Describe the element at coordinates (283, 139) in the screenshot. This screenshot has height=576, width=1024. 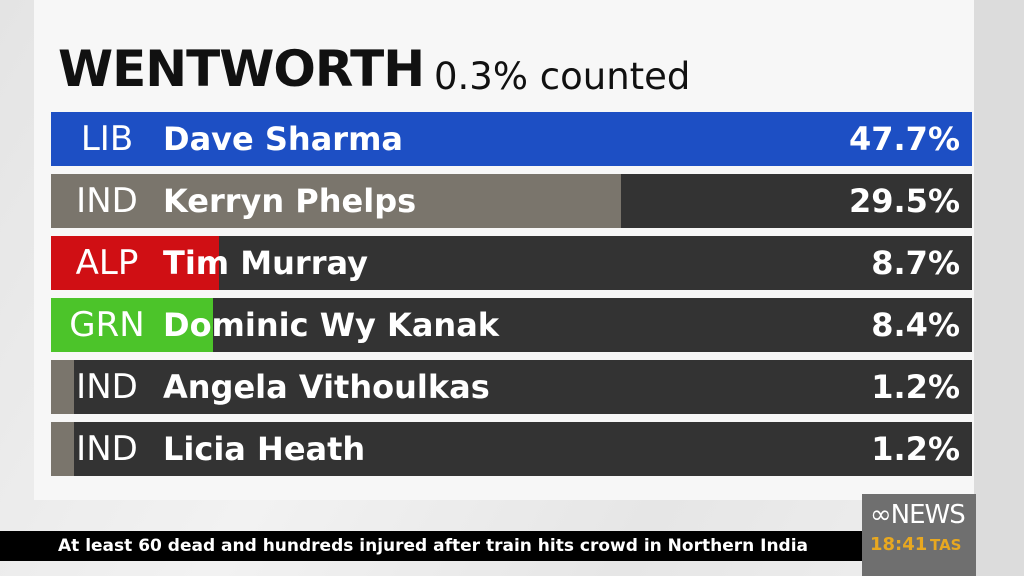
I see `candidate-name: Dave Sharma` at that location.